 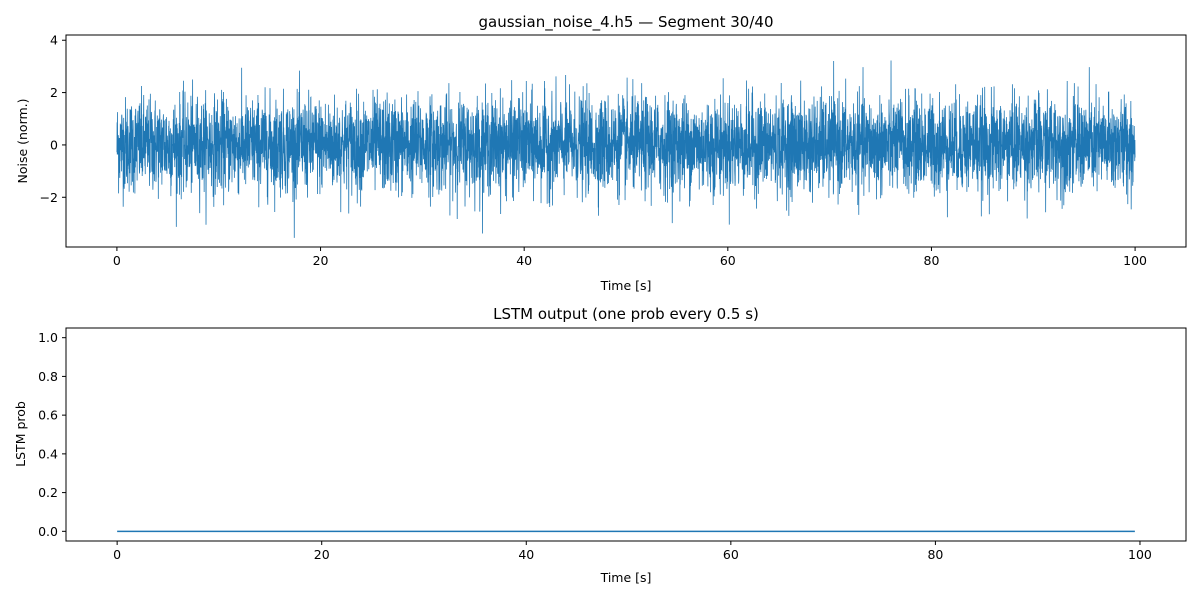 What do you see at coordinates (53, 119) in the screenshot?
I see `noise-y-ticks: −2 0 2 4` at bounding box center [53, 119].